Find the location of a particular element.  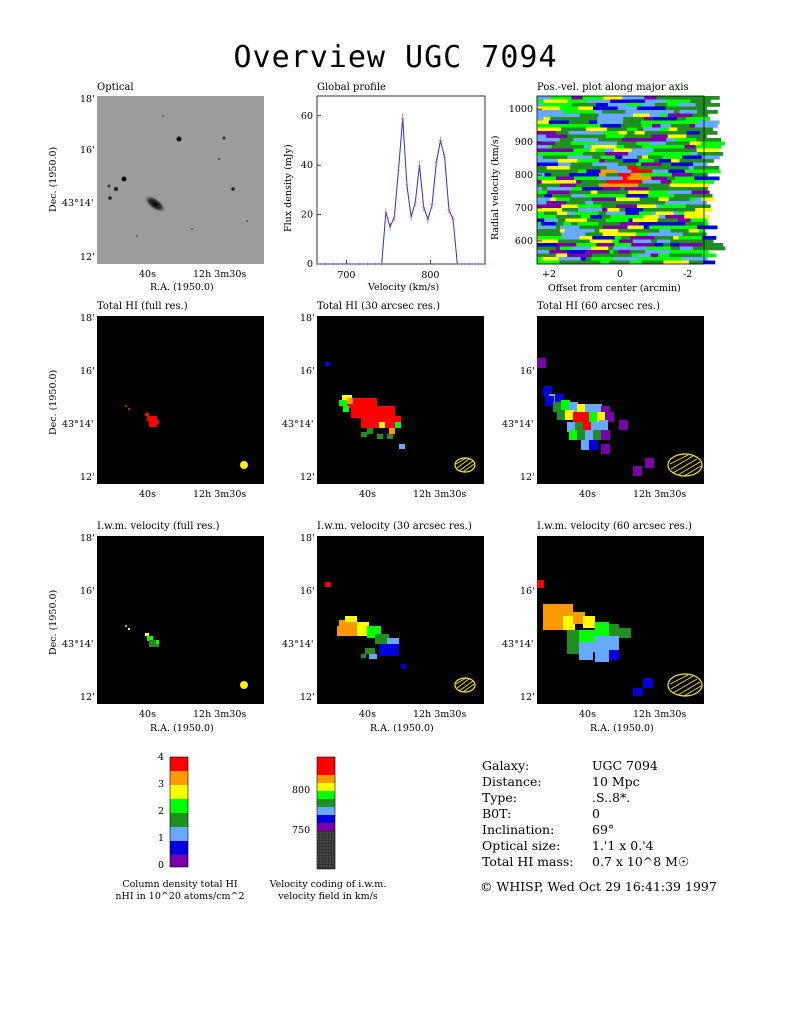

ra-tick-label: 40s is located at coordinates (587, 714).